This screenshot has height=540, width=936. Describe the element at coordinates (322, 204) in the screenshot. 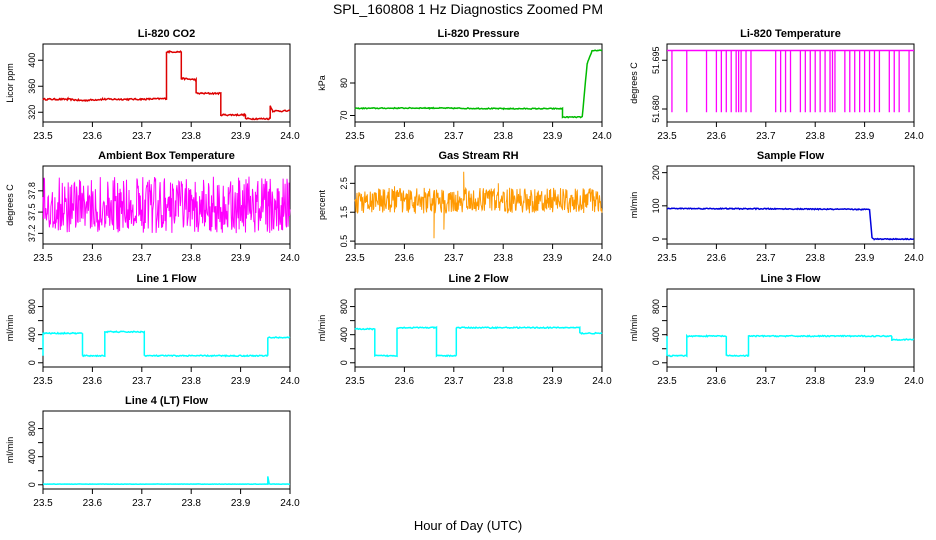

I see `y-axis-label: percent` at that location.